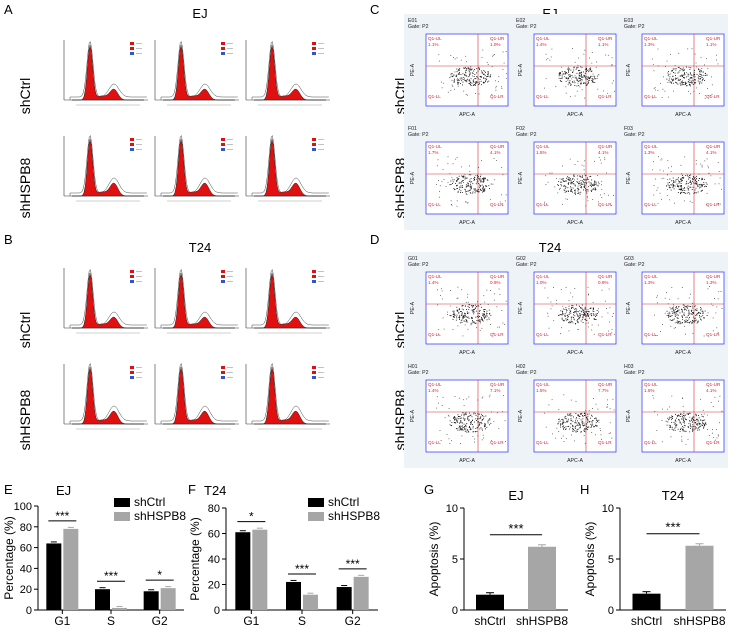 The height and width of the screenshot is (631, 729). I want to click on chart-title: EJ, so click(63, 490).